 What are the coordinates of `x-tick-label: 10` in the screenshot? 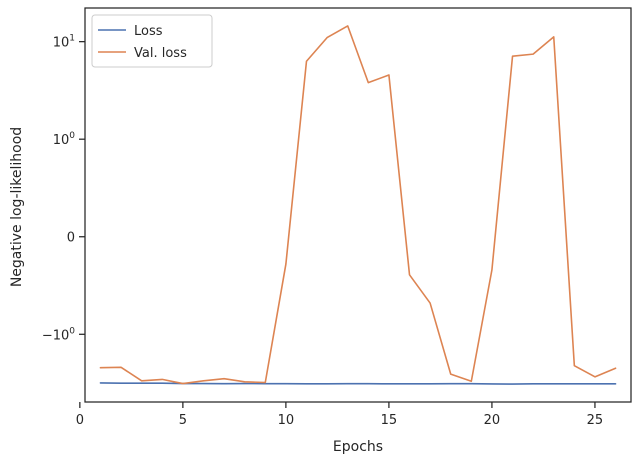 It's located at (286, 420).